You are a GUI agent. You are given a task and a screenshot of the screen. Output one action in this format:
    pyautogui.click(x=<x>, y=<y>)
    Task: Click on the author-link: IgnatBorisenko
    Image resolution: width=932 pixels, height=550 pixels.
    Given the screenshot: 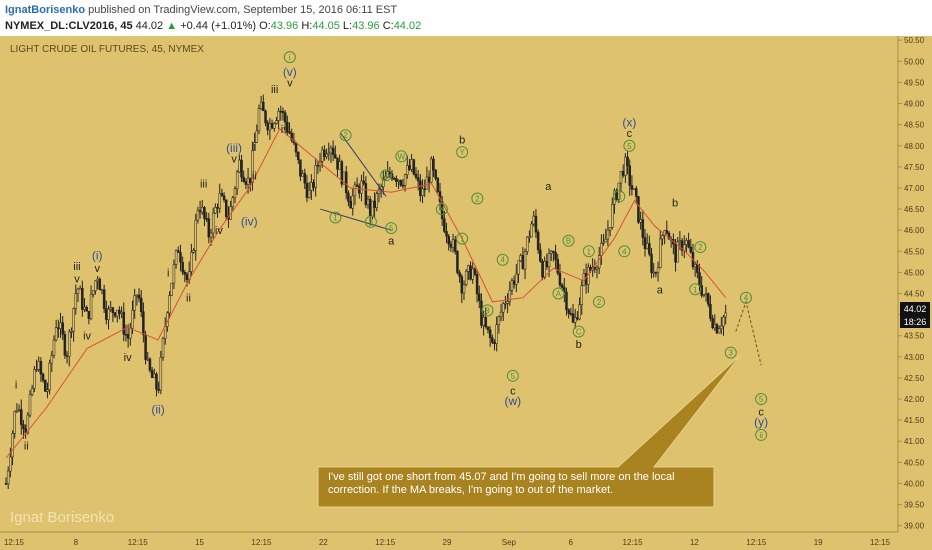 What is the action you would take?
    pyautogui.click(x=45, y=10)
    